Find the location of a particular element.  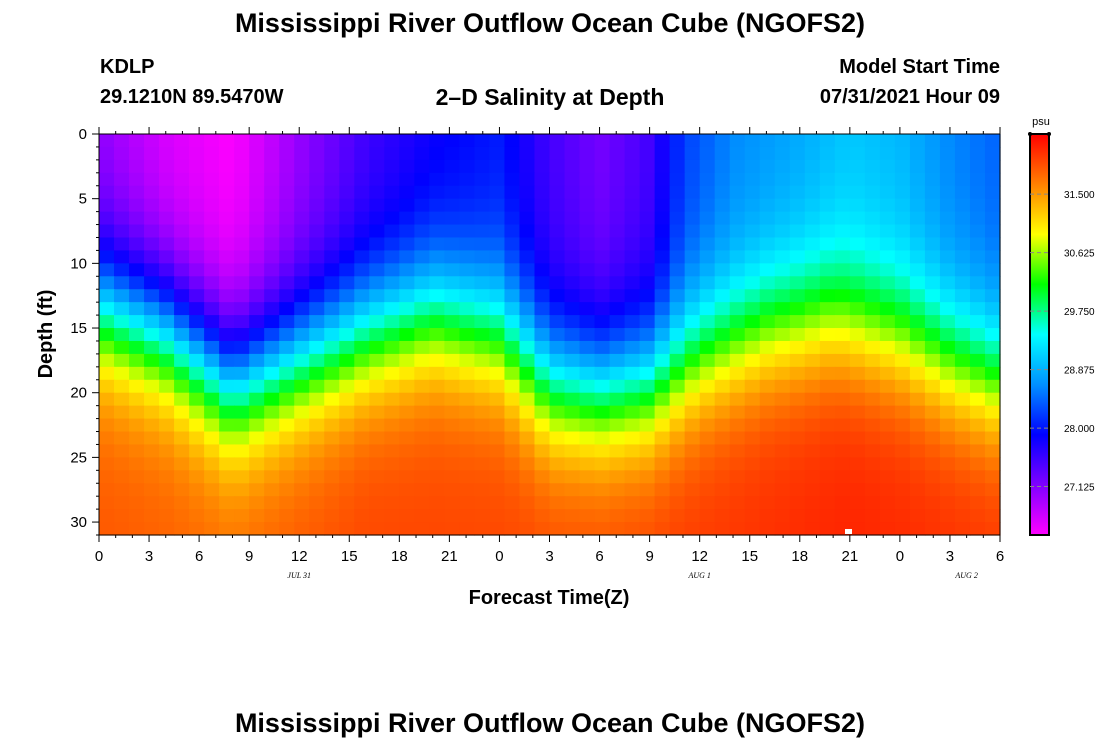

colorbar-tick-label: 28.000 is located at coordinates (1079, 429).